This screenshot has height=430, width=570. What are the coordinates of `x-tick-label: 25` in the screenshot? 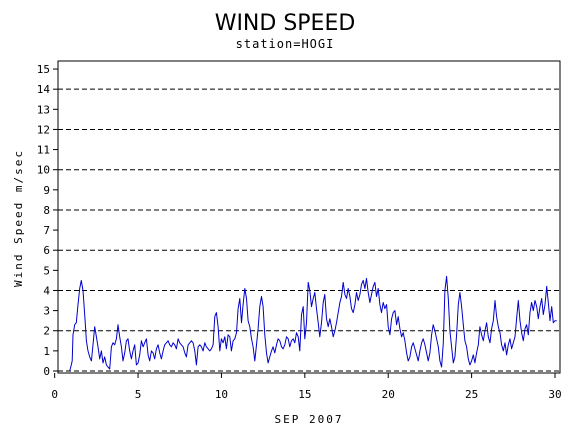 It's located at (471, 394).